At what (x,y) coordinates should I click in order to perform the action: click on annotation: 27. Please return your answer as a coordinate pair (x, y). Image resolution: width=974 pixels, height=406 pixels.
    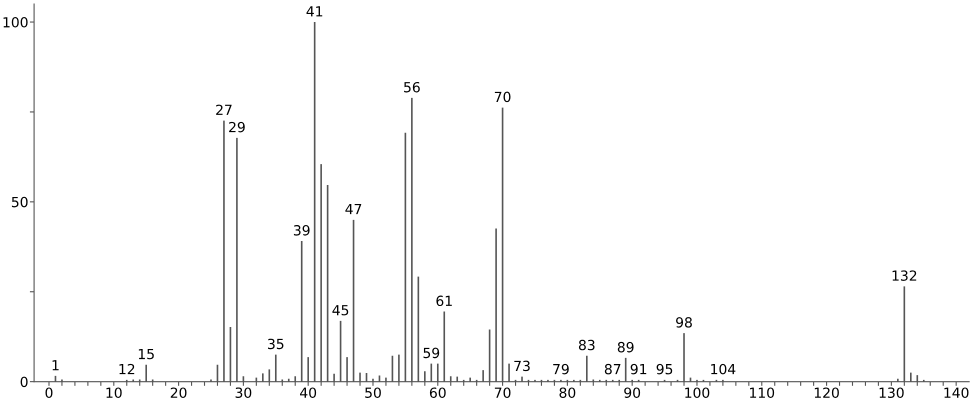
    Looking at the image, I should click on (224, 109).